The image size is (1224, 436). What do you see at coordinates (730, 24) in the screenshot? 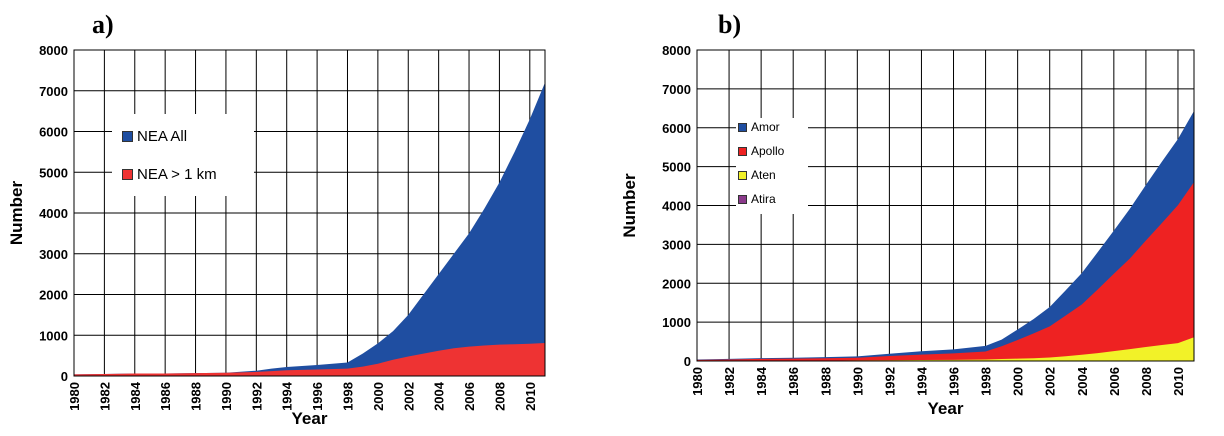
I see `panel-b-label: b)` at bounding box center [730, 24].